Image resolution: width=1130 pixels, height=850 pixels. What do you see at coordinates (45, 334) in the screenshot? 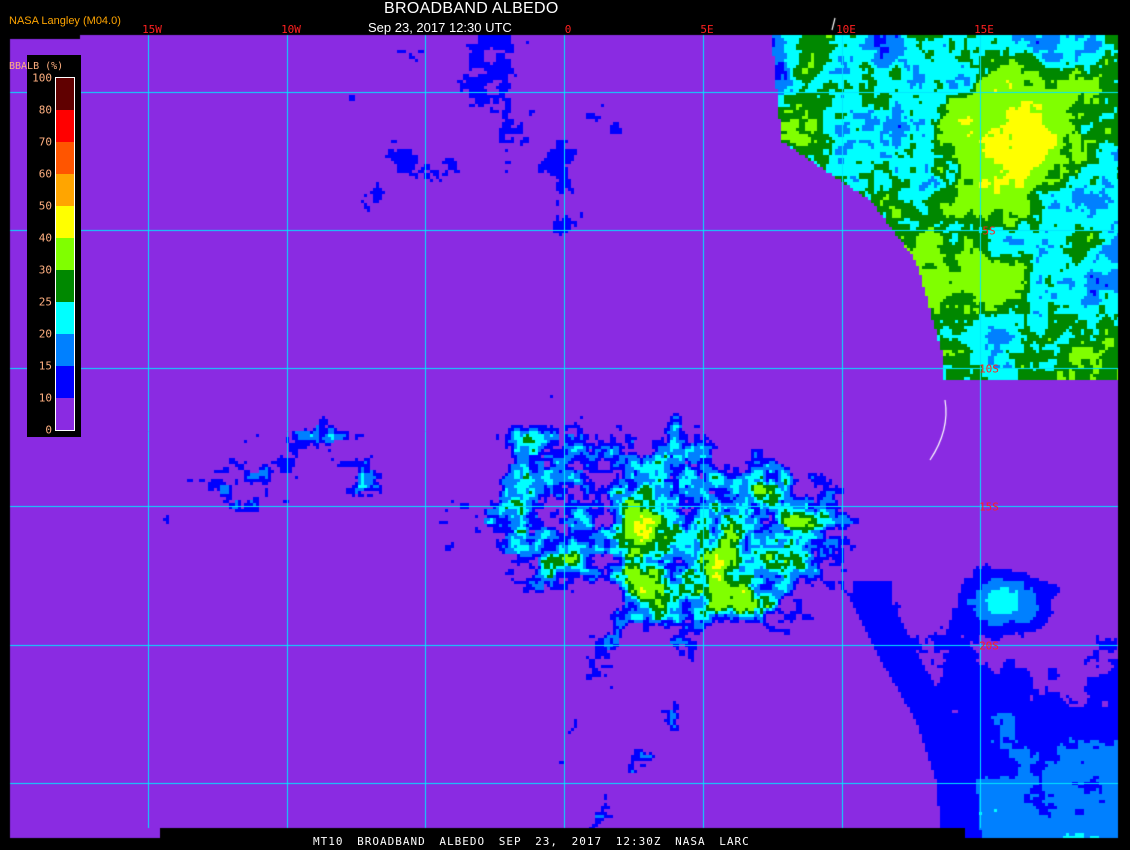
I see `legend-tick-label: 20` at bounding box center [45, 334].